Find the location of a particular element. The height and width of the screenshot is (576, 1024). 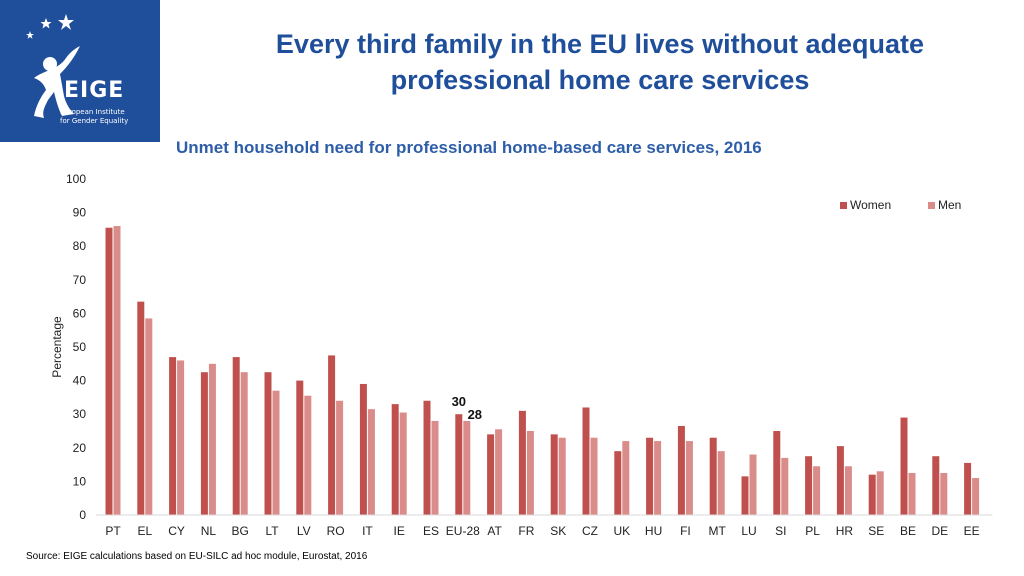

bar-men-sk is located at coordinates (562, 476).